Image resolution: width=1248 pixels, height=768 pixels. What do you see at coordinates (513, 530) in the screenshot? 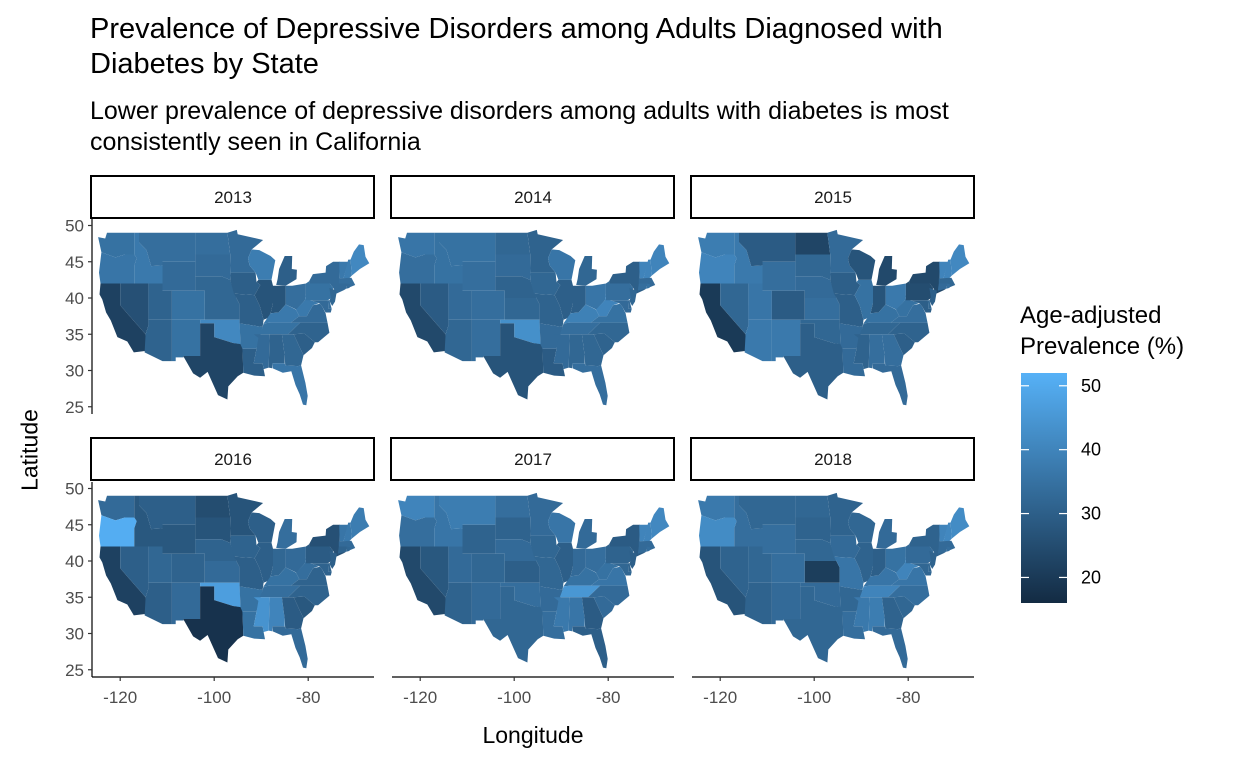
I see `state-region-SD` at bounding box center [513, 530].